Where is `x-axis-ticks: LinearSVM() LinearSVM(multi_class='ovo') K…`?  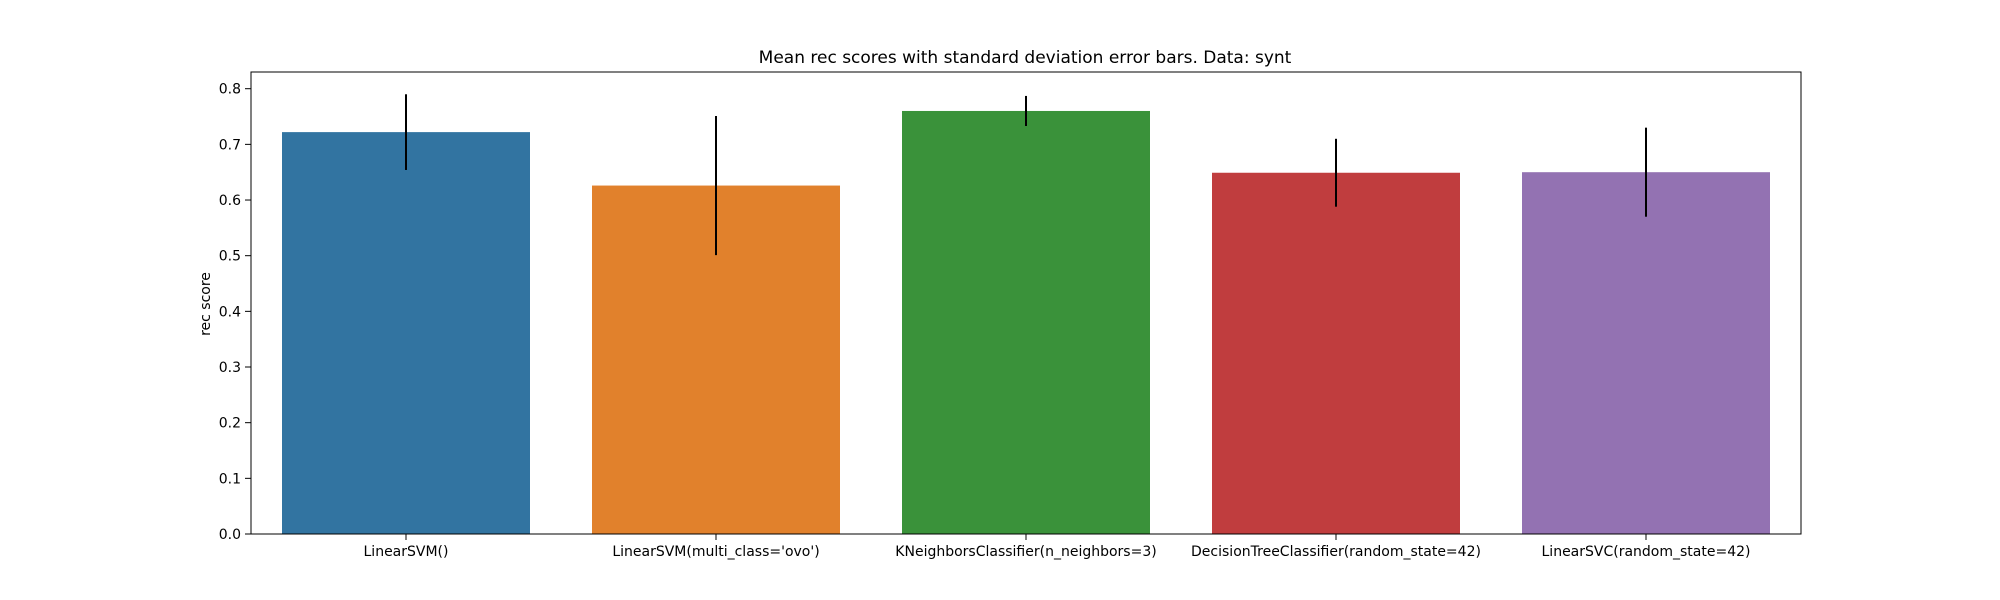
x-axis-ticks: LinearSVM() LinearSVM(multi_class='ovo') K… is located at coordinates (1057, 547).